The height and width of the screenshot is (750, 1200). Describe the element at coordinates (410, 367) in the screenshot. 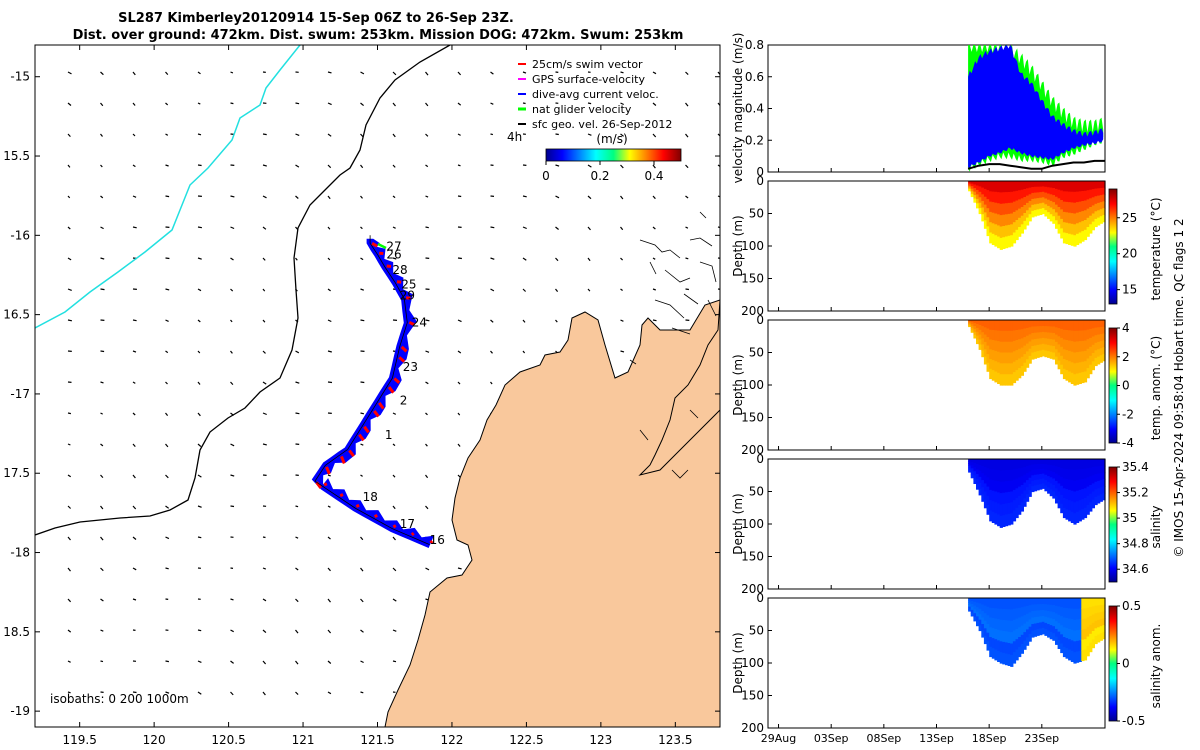

I see `day-label: 23` at that location.